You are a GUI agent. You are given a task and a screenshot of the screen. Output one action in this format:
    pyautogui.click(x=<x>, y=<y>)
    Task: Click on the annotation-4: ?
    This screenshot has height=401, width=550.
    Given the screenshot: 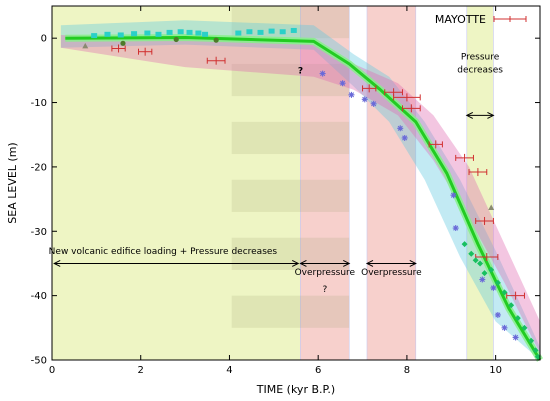 What is the action you would take?
    pyautogui.click(x=300, y=72)
    